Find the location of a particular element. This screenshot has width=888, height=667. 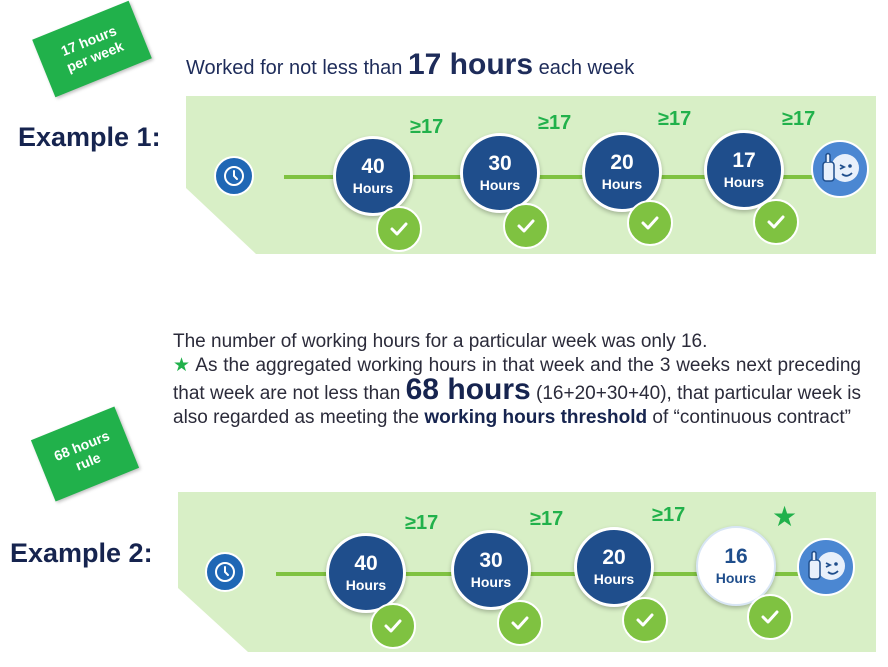

tag-68-hours-rule: 68 hours rule is located at coordinates (85, 454).